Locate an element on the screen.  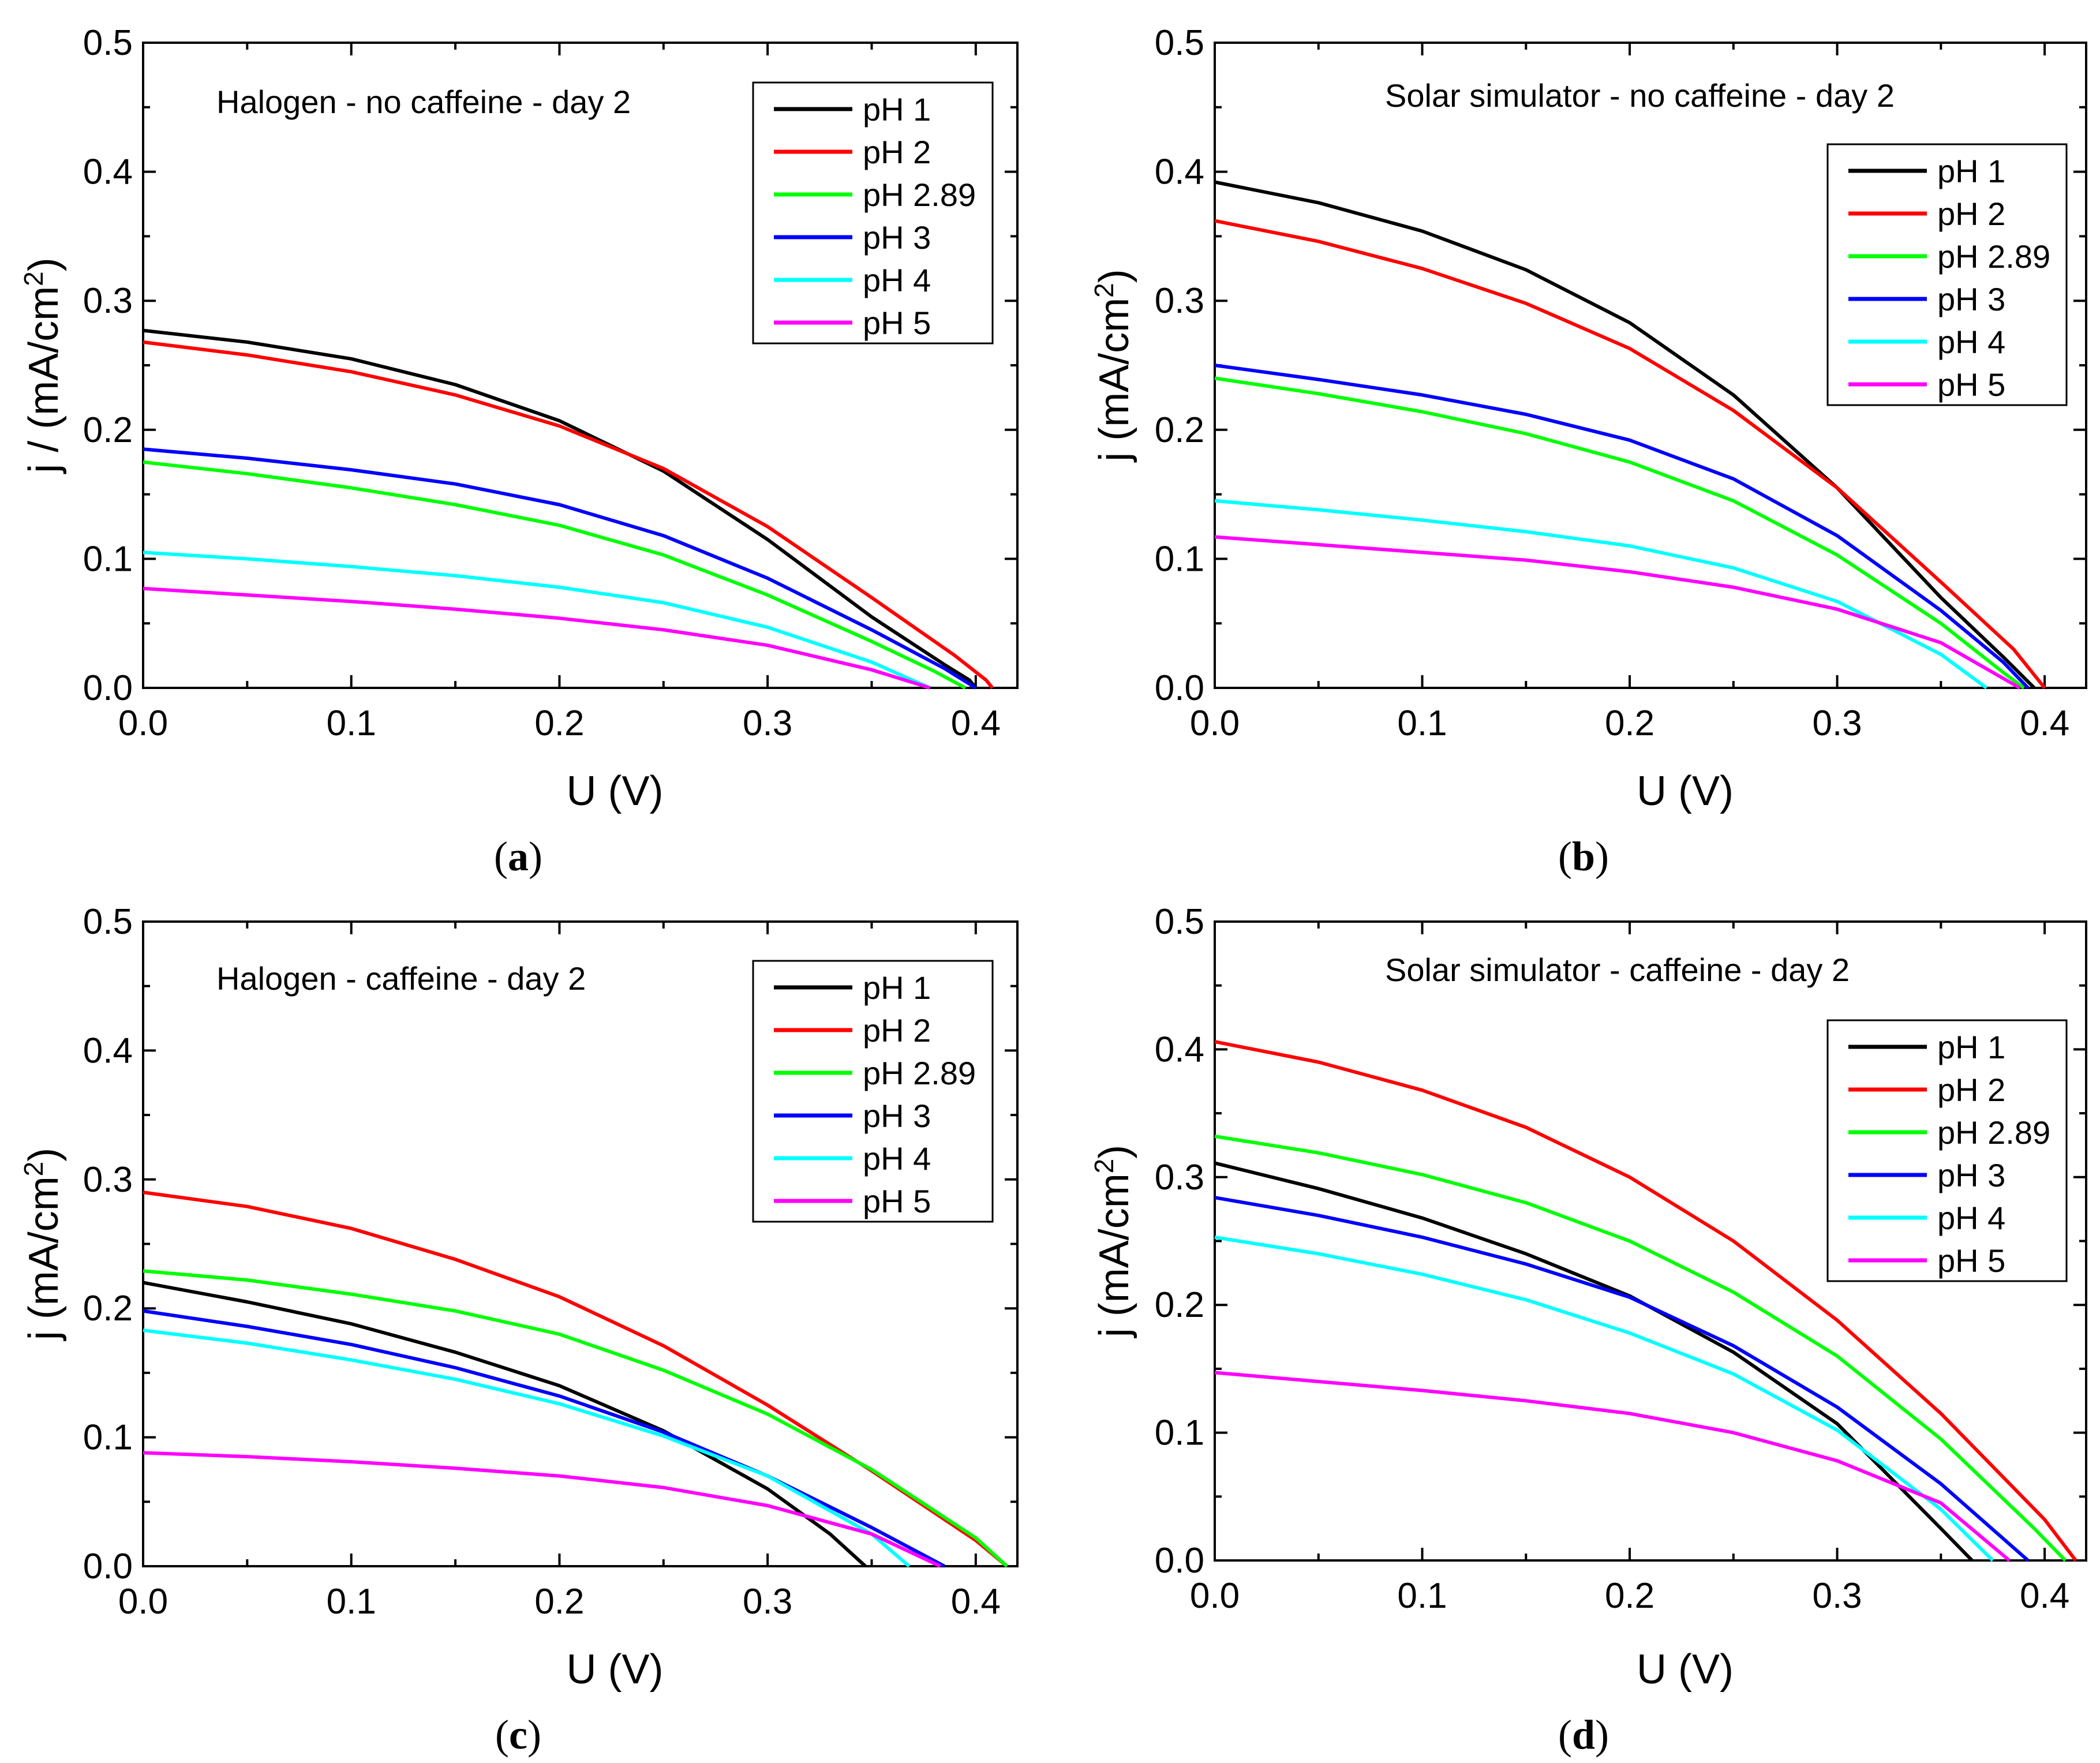
plot-title: Solar simulator - no caffeine - day 2 is located at coordinates (1640, 95).